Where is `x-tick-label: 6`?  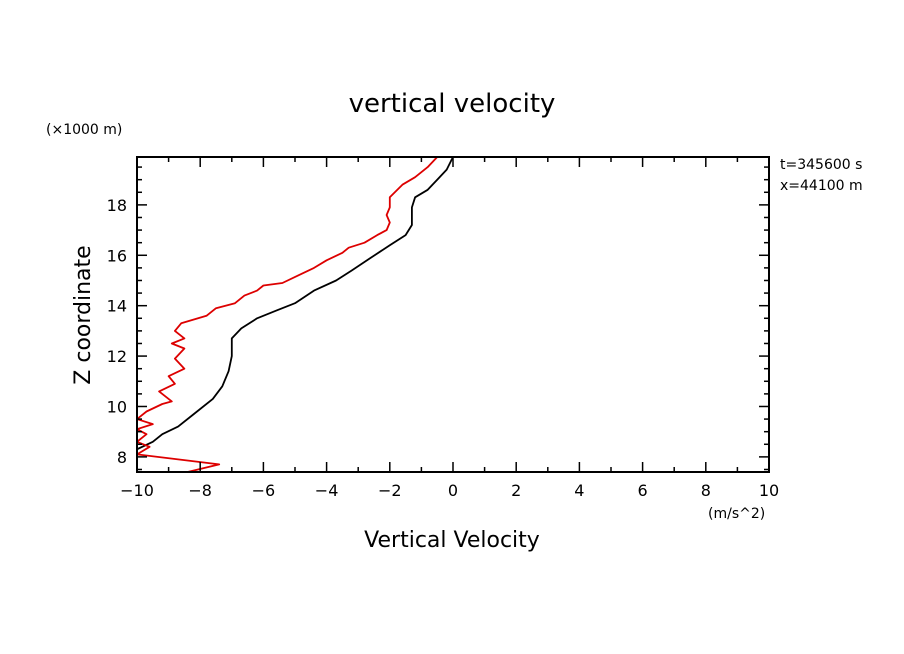 x-tick-label: 6 is located at coordinates (643, 490).